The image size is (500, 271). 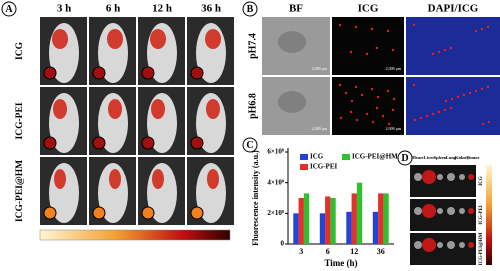 I want to click on column-label: 12 h, so click(x=162, y=9).